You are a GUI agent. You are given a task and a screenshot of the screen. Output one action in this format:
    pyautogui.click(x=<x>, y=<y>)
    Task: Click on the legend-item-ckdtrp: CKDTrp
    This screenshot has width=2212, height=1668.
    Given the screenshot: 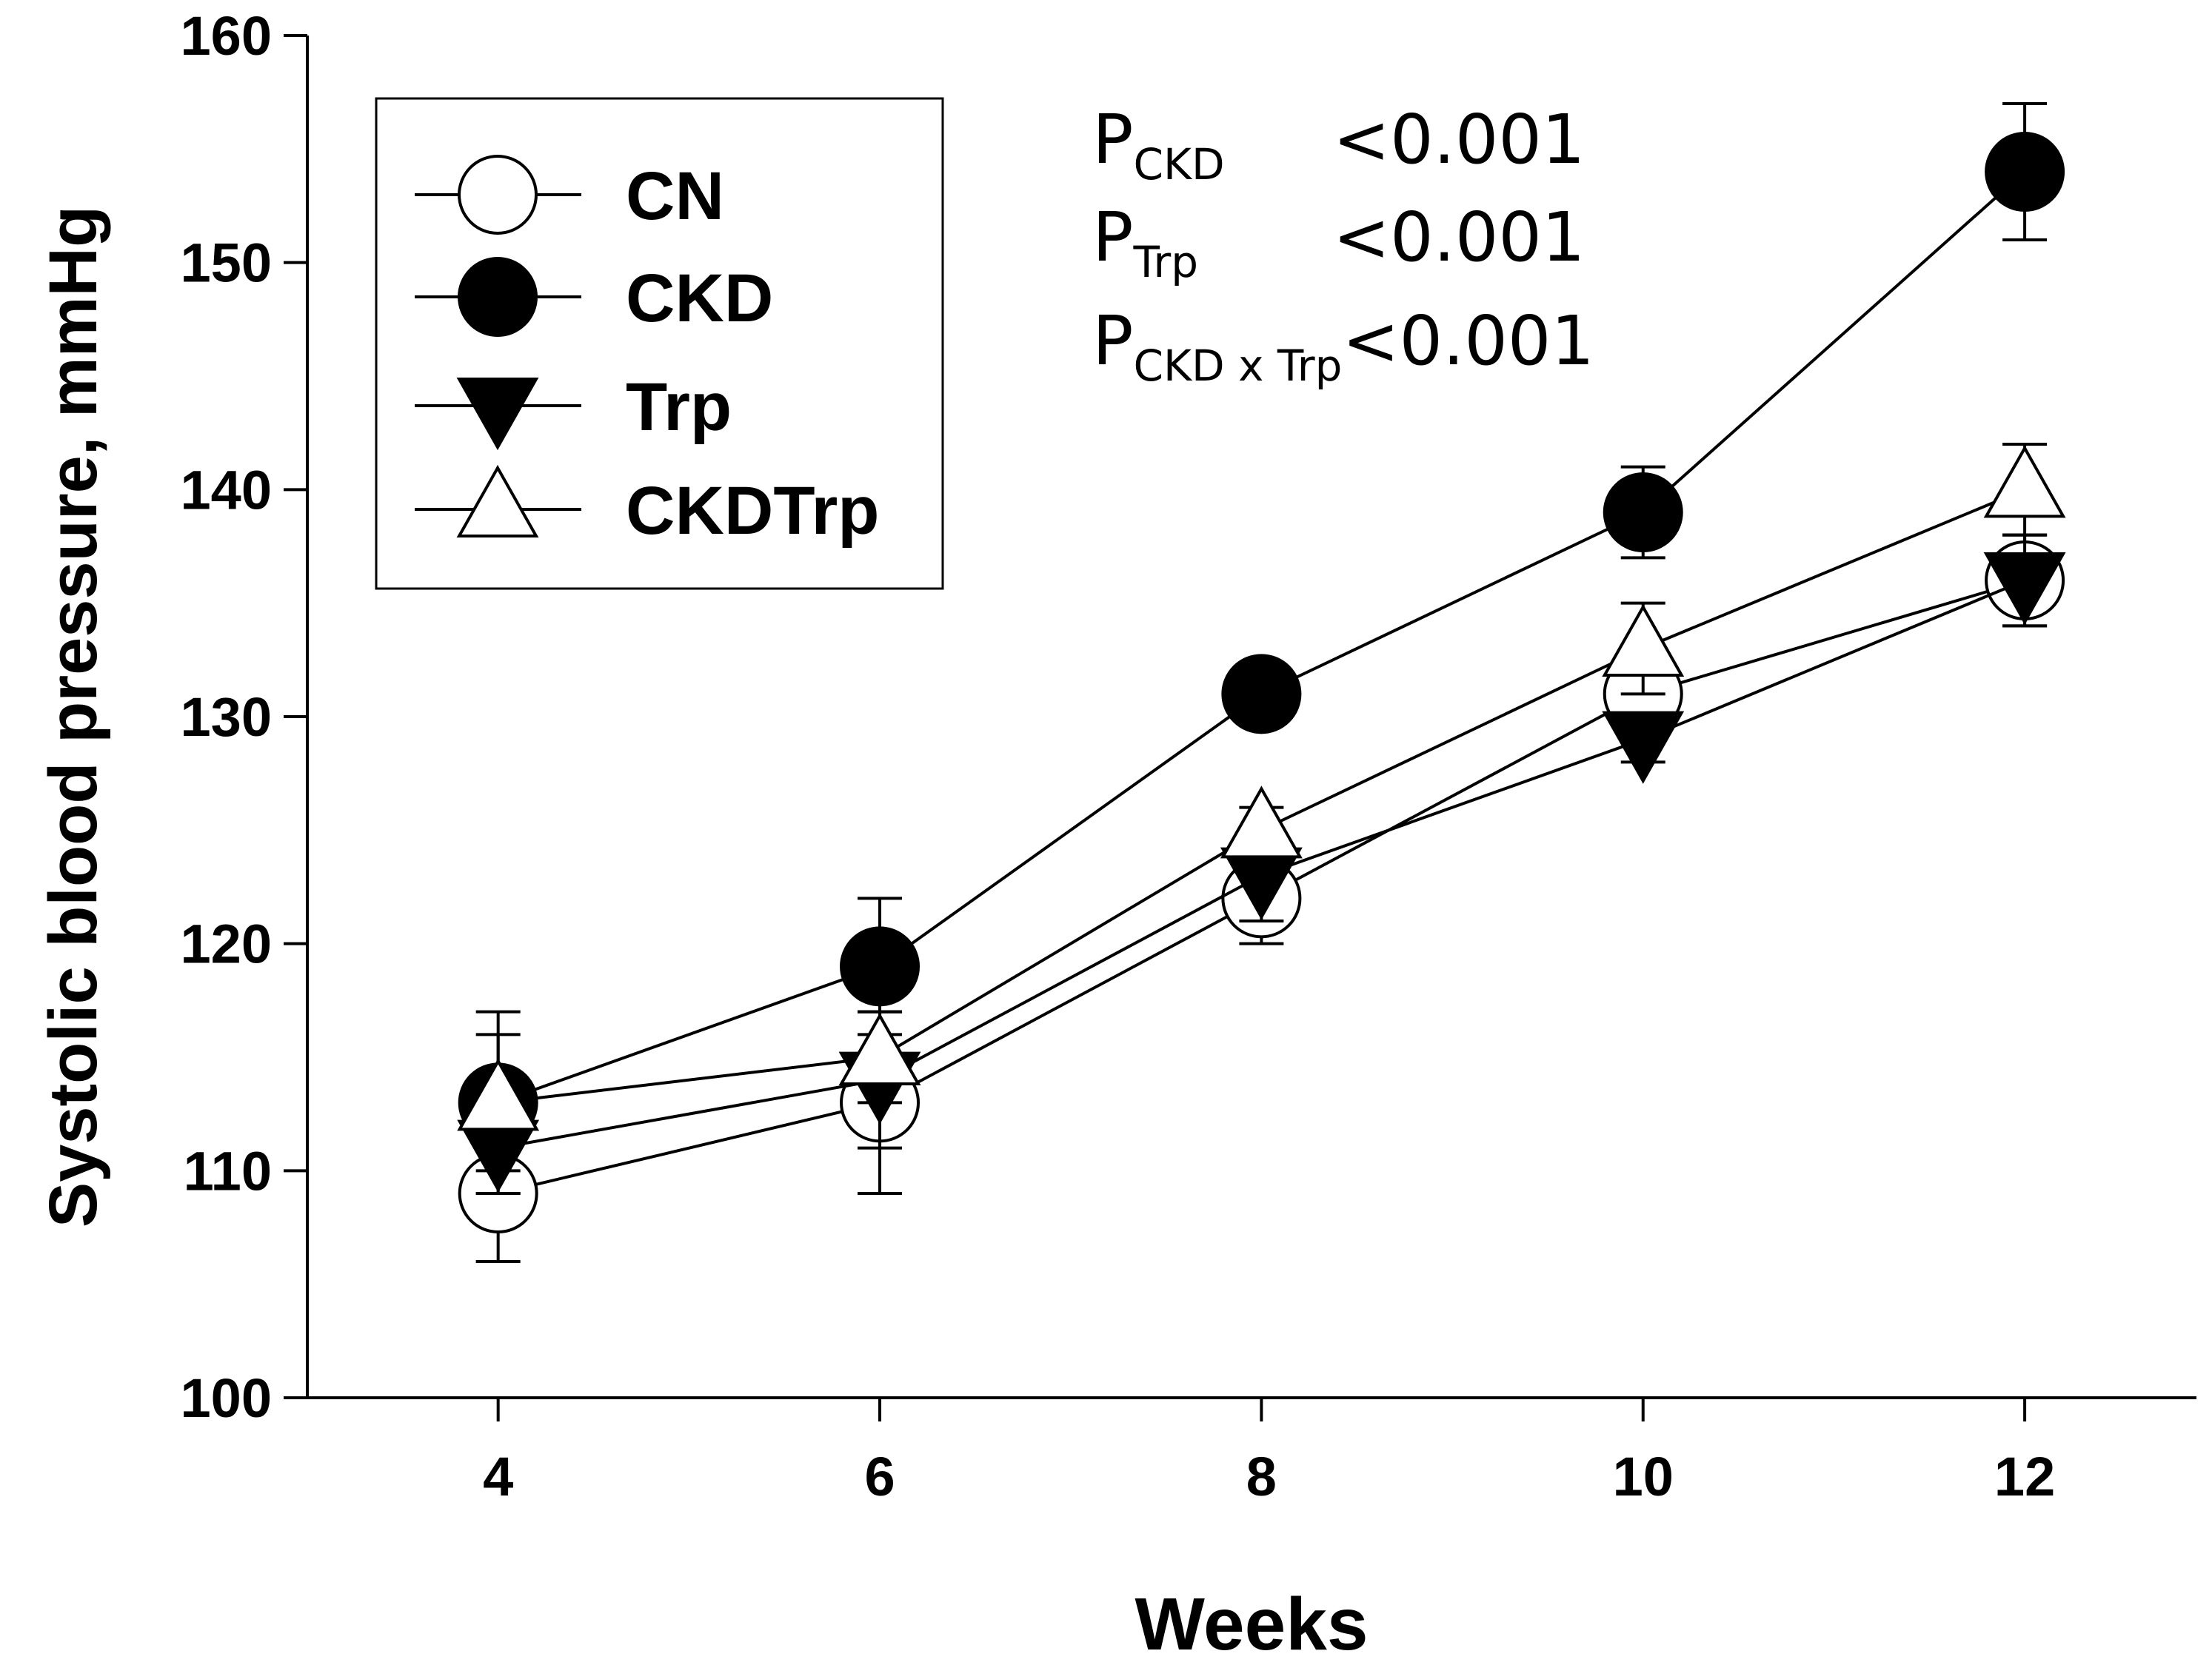 What is the action you would take?
    pyautogui.click(x=647, y=506)
    